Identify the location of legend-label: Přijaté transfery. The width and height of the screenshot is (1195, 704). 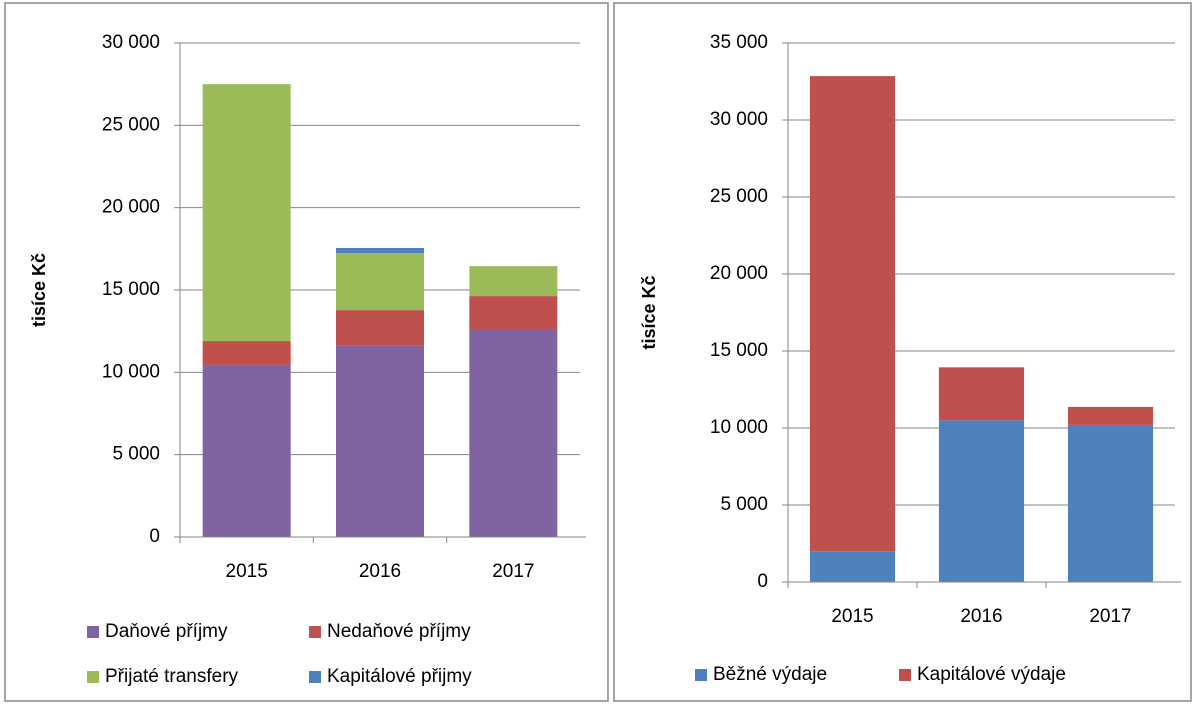
(172, 676).